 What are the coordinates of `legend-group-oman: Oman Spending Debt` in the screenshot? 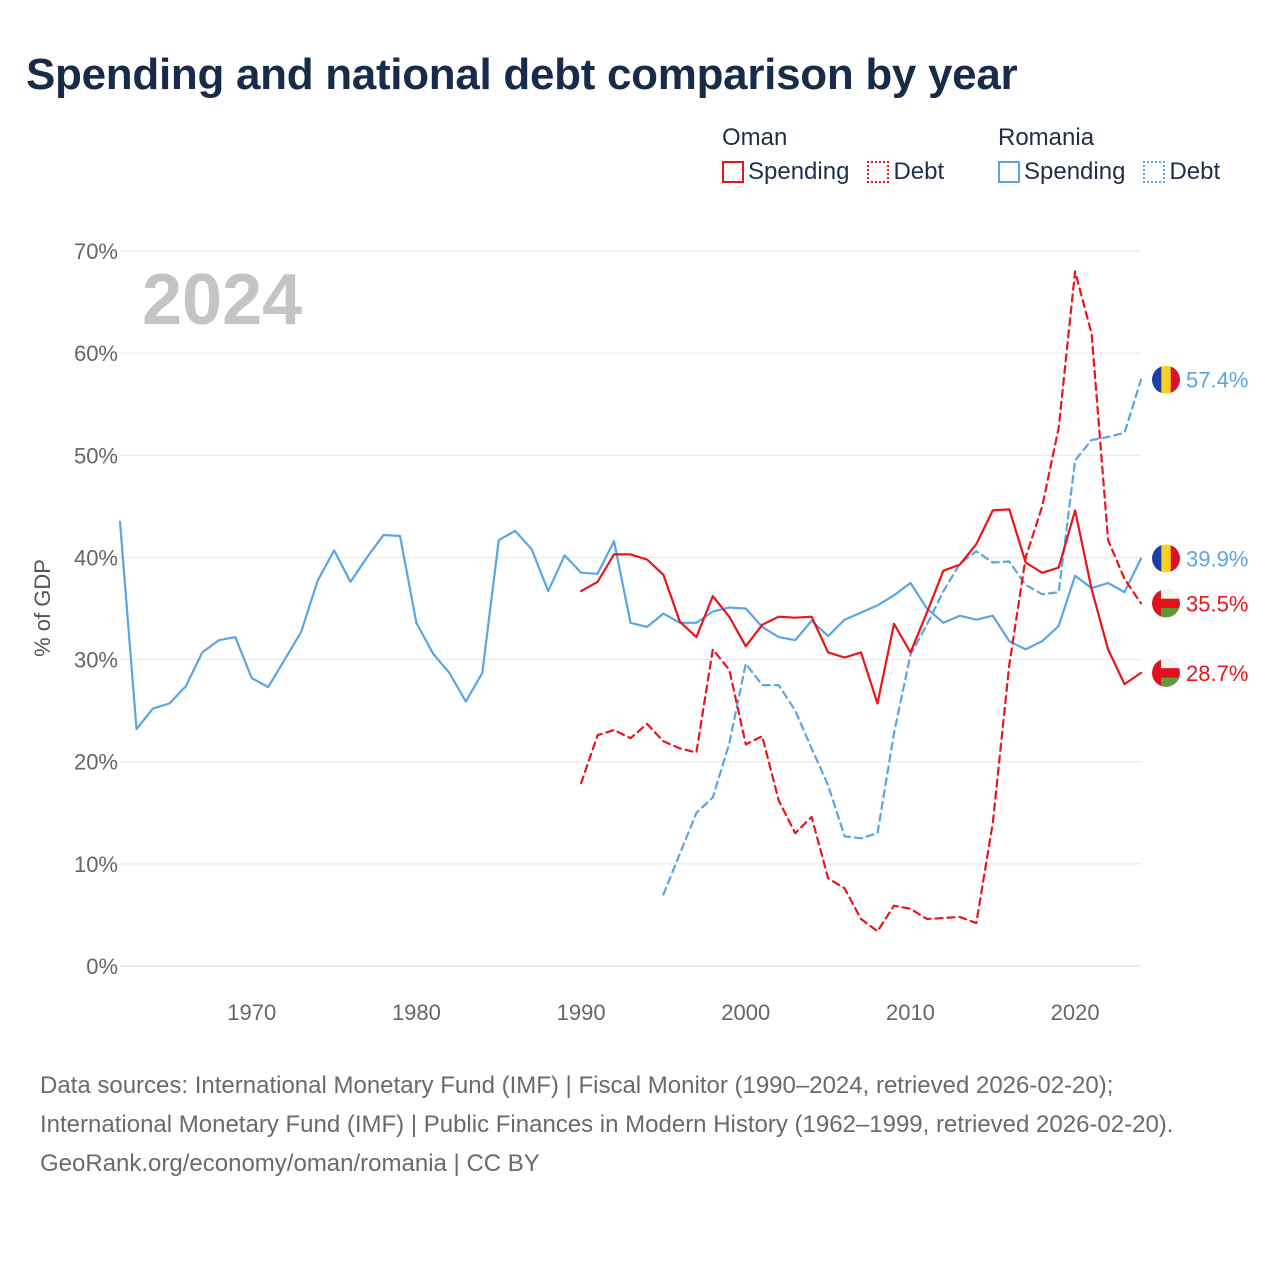 It's located at (833, 155).